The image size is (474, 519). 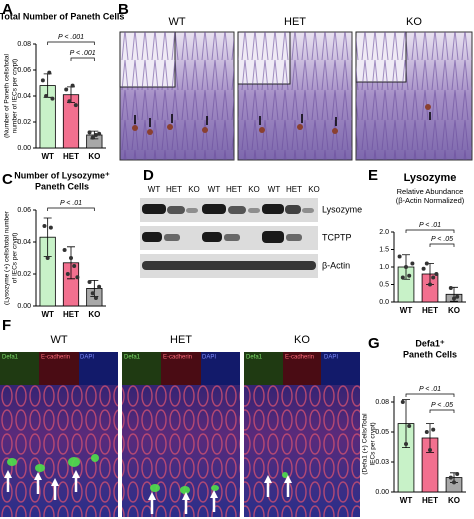 I want to click on y-axis-label: (Lysozyme (+) cells/total number, so click(x=7, y=257).